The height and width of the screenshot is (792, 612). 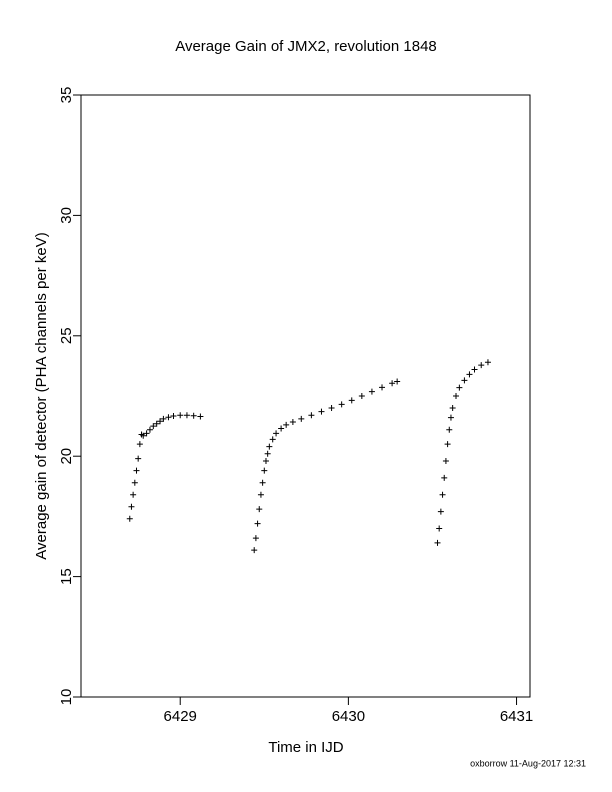 What do you see at coordinates (66, 95) in the screenshot?
I see `y-tick-label: 35` at bounding box center [66, 95].